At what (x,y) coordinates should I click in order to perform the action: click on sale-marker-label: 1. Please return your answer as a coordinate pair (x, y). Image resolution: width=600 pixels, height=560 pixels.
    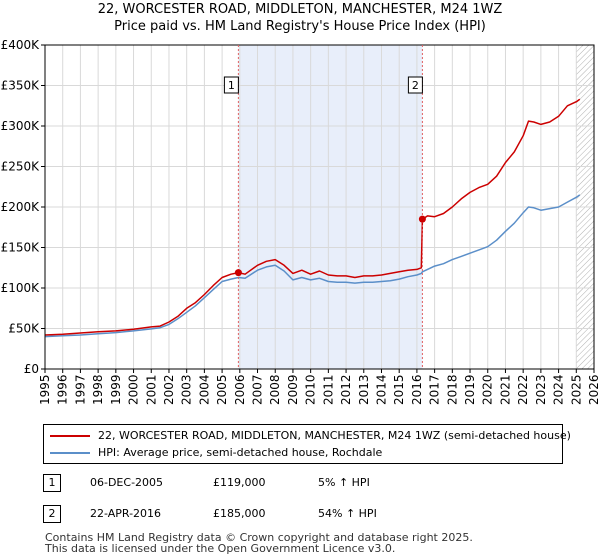
    Looking at the image, I should click on (231, 85).